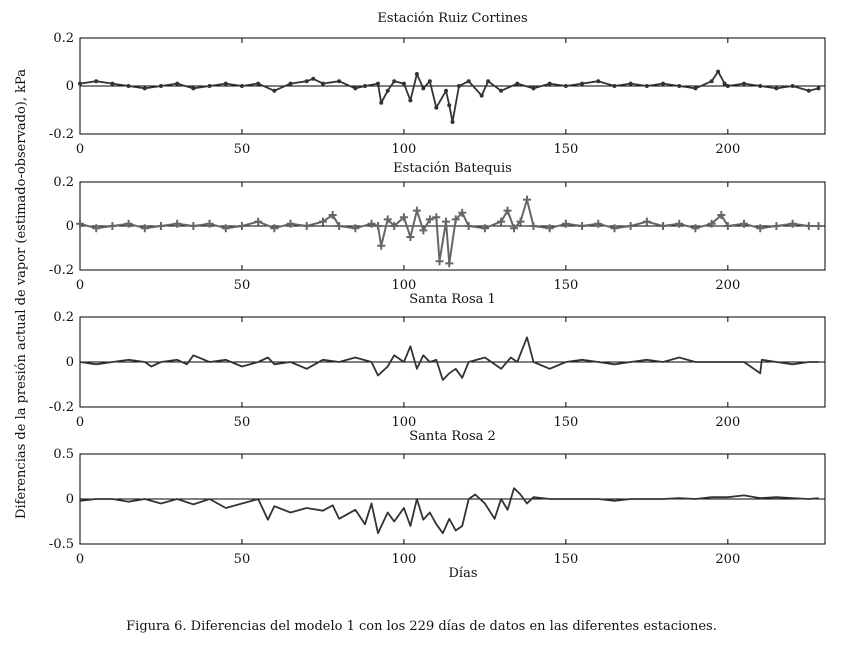 This screenshot has width=843, height=647. Describe the element at coordinates (462, 573) in the screenshot. I see `x-axis-label: Días` at that location.